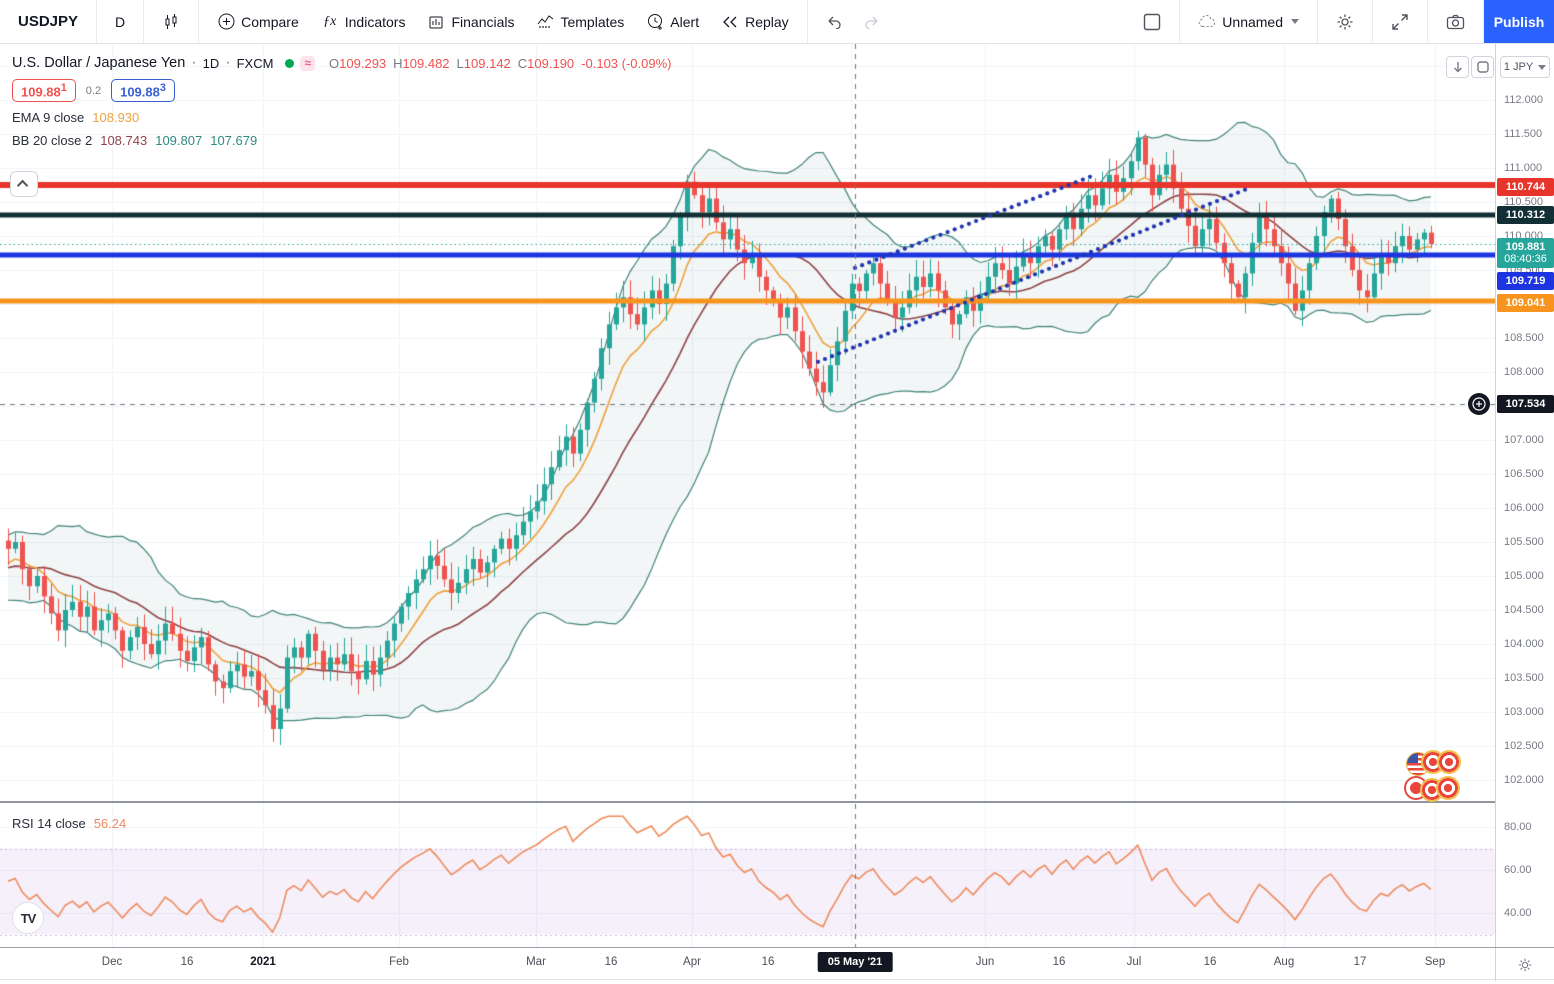  Describe the element at coordinates (1524, 474) in the screenshot. I see `price-tick-label: 106.500` at that location.